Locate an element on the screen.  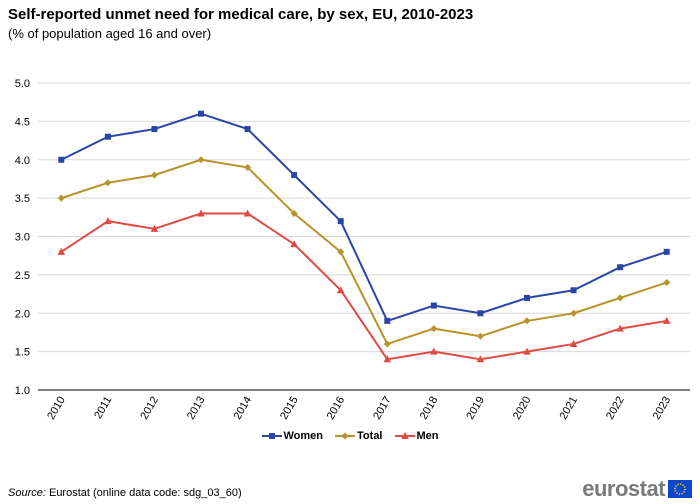
source-label: Source: is located at coordinates (27, 493).